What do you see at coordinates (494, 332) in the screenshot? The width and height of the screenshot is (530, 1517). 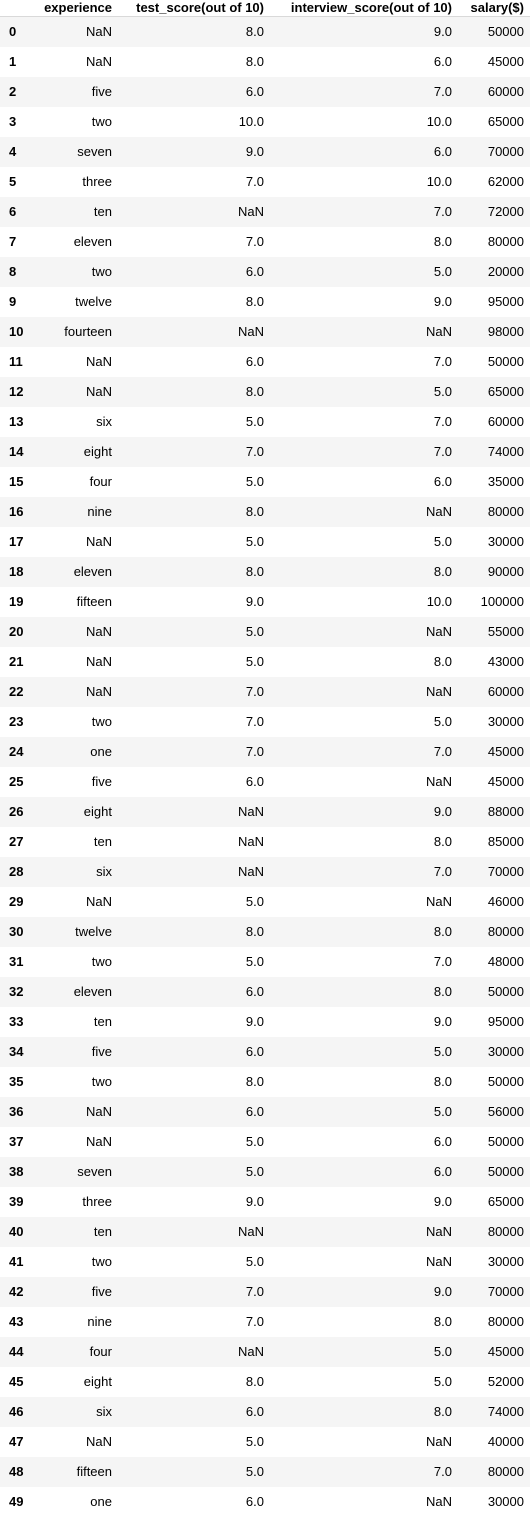 I see `salary-cell: 98000` at bounding box center [494, 332].